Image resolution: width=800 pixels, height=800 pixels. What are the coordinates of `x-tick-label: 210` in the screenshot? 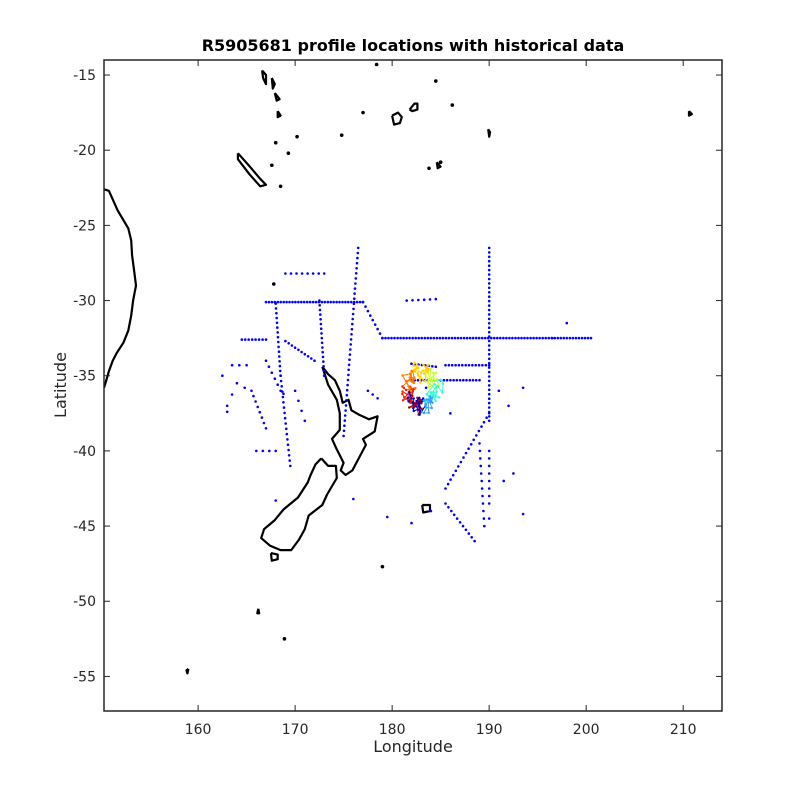 It's located at (683, 730).